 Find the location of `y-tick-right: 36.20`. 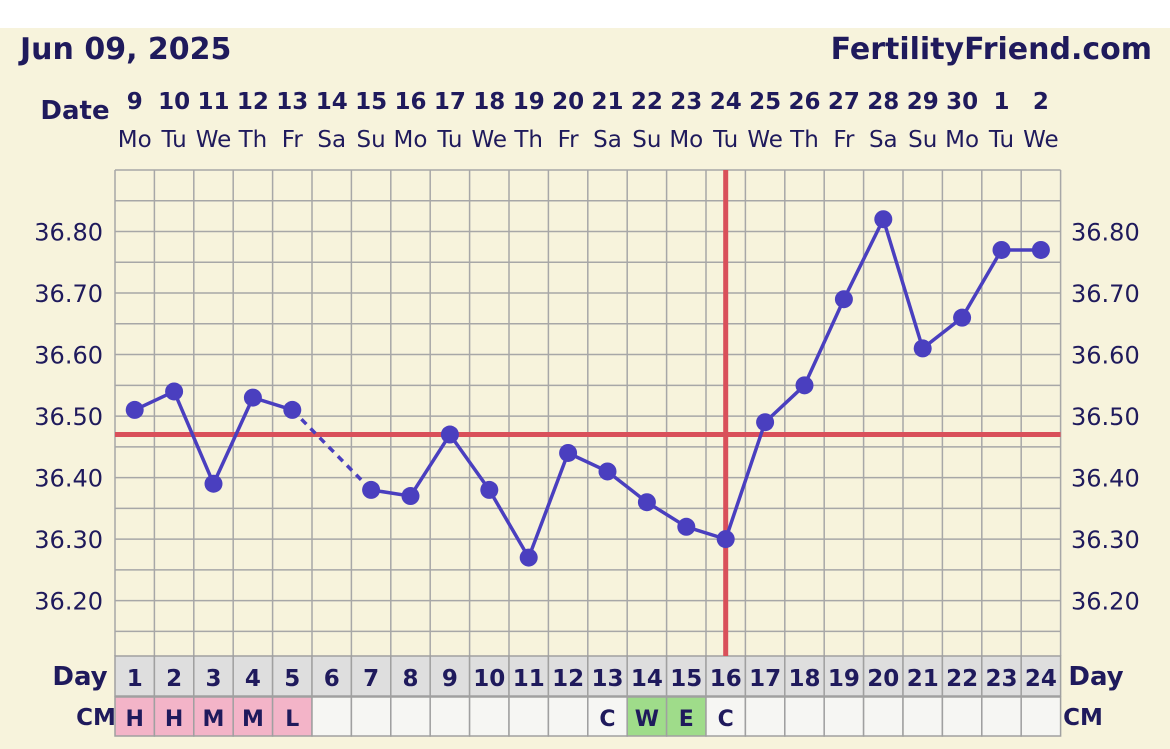

y-tick-right: 36.20 is located at coordinates (1105, 602).